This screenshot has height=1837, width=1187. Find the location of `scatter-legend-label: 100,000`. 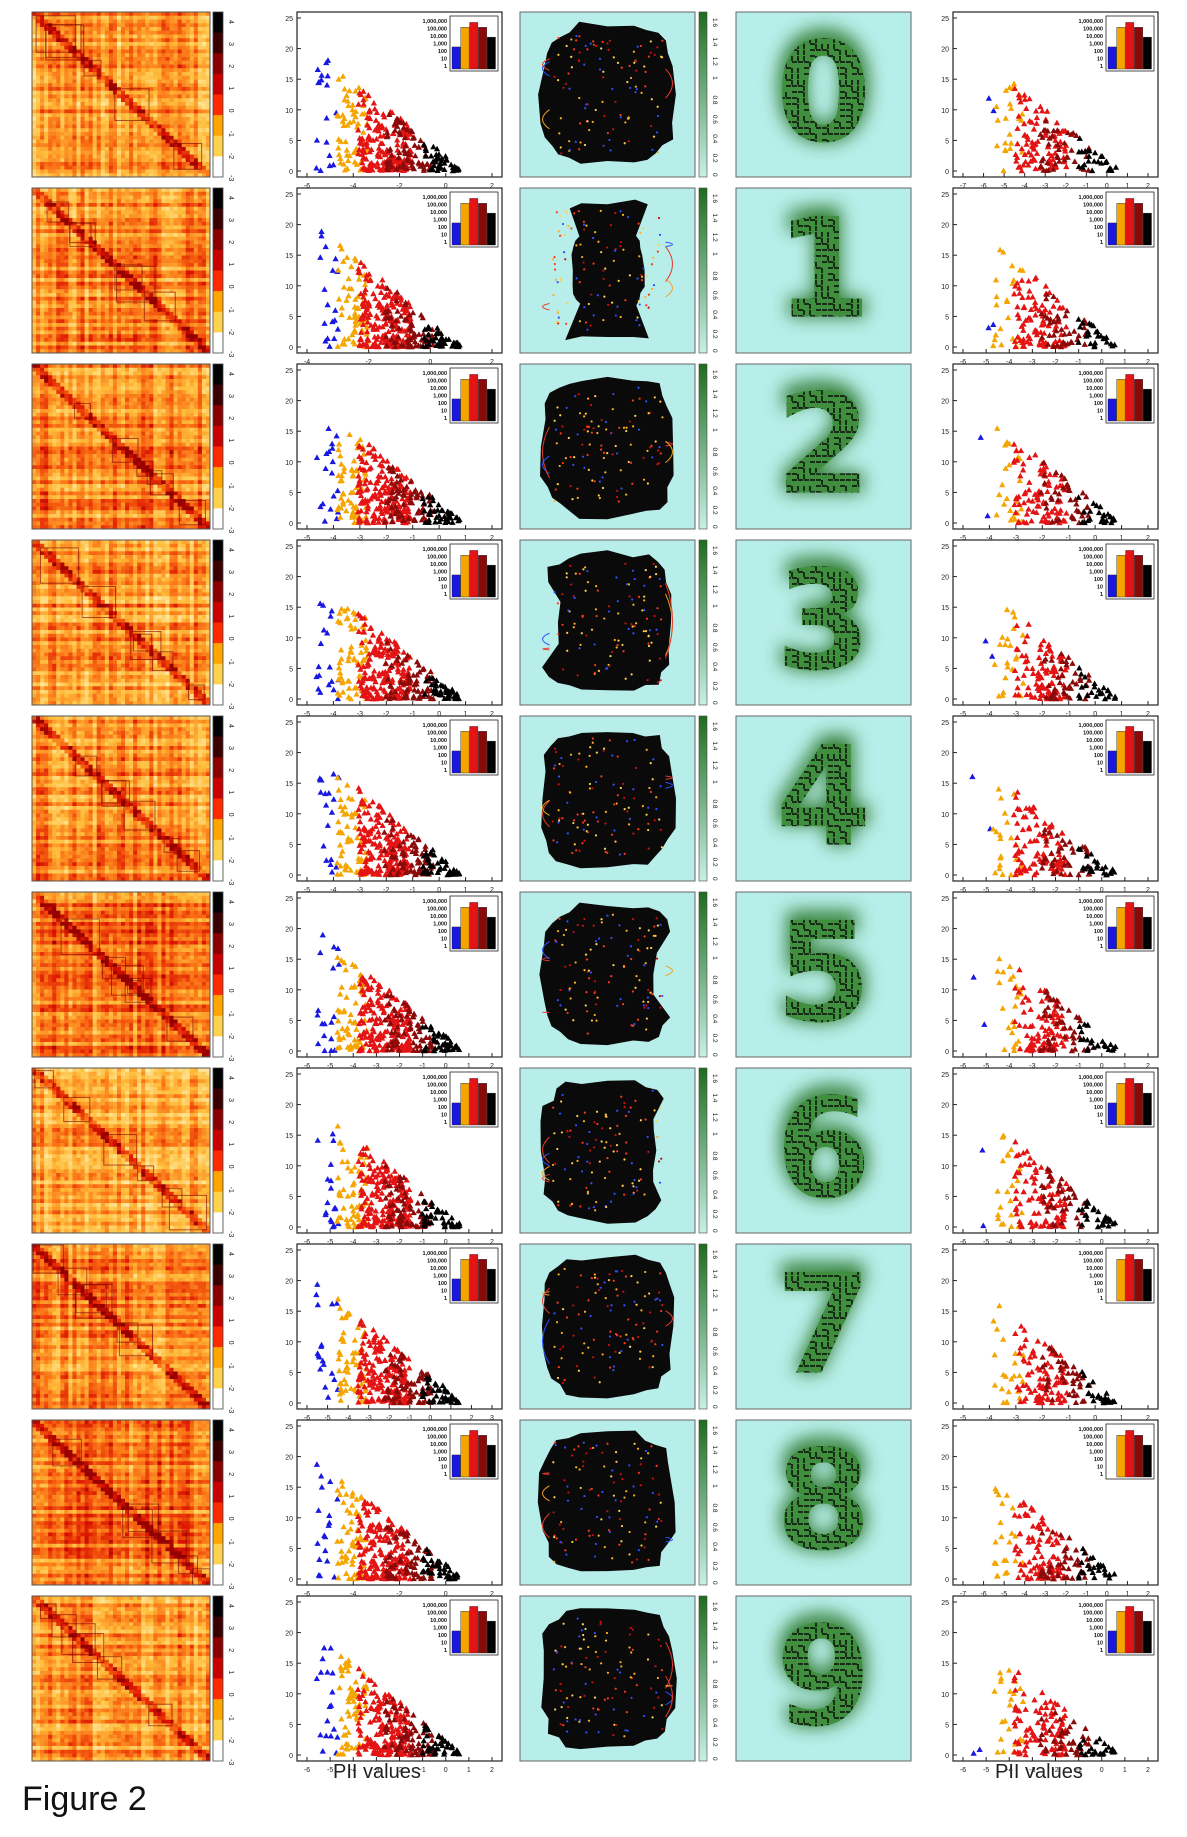

scatter-legend-label: 100,000 is located at coordinates (437, 910).